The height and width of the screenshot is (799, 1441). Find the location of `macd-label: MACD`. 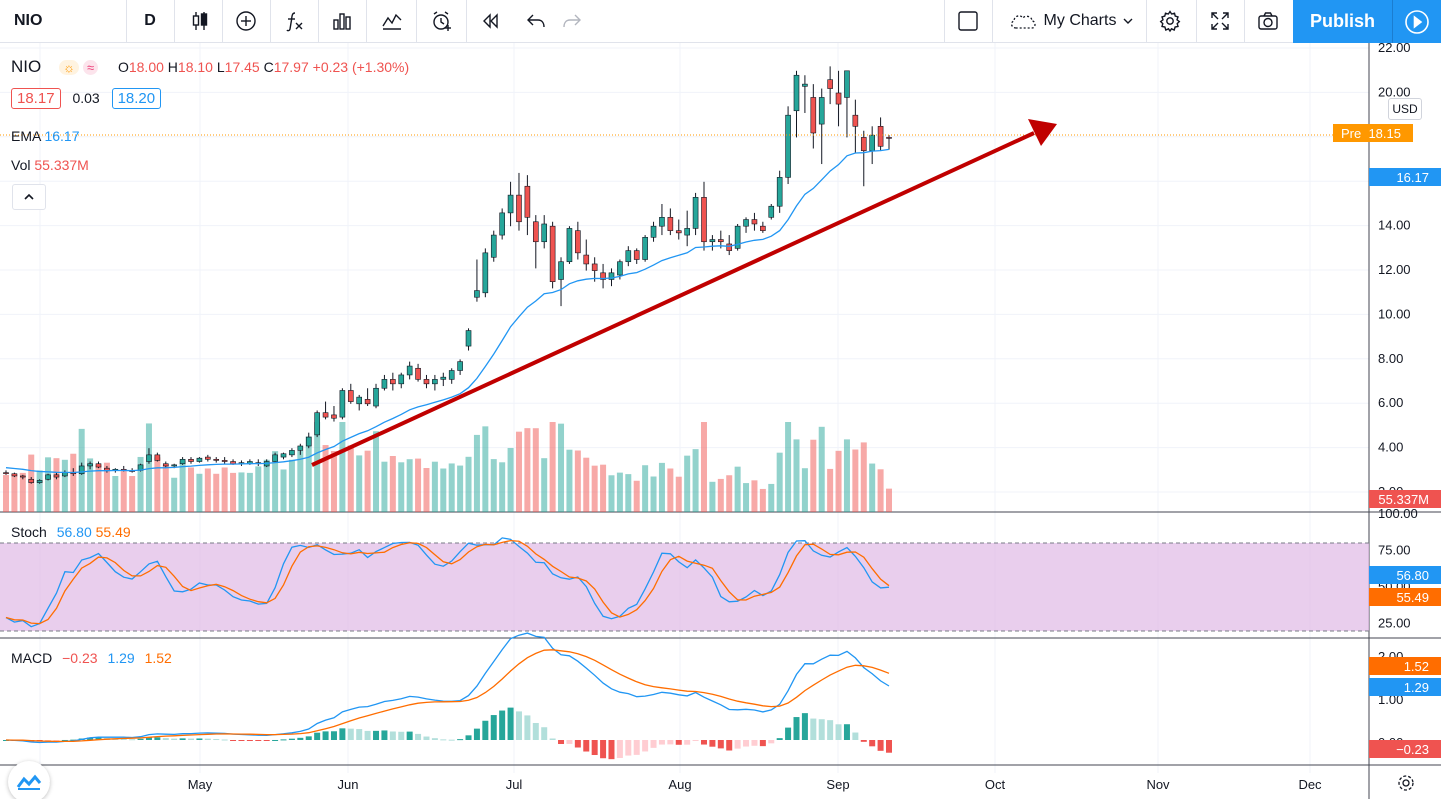

macd-label: MACD is located at coordinates (32, 658).